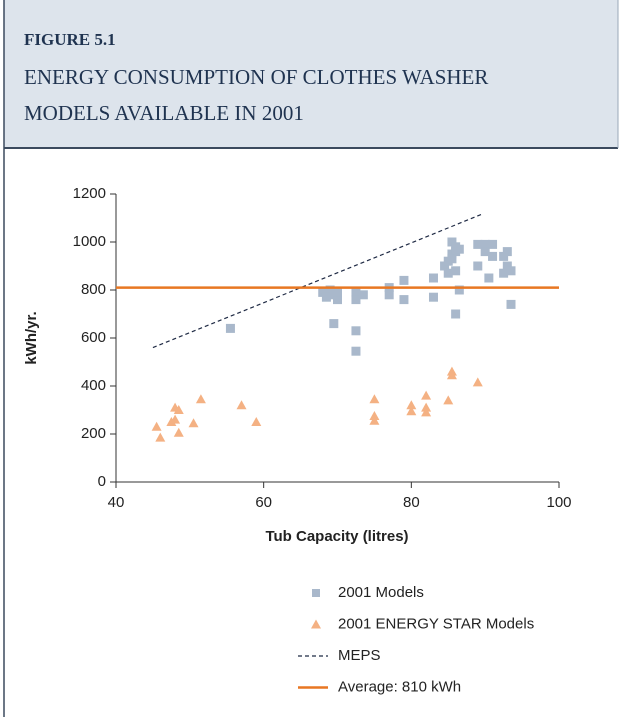 The image size is (621, 722). Describe the element at coordinates (93, 337) in the screenshot. I see `y-tick-label: 600` at that location.